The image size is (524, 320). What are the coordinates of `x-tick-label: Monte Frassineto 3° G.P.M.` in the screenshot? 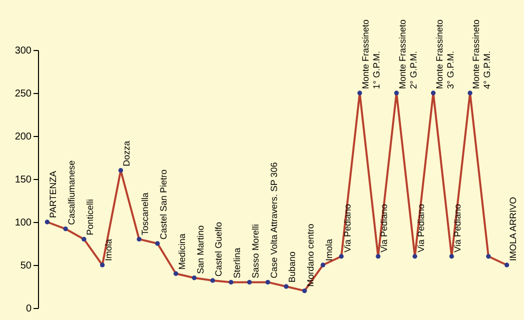 It's located at (445, 54).